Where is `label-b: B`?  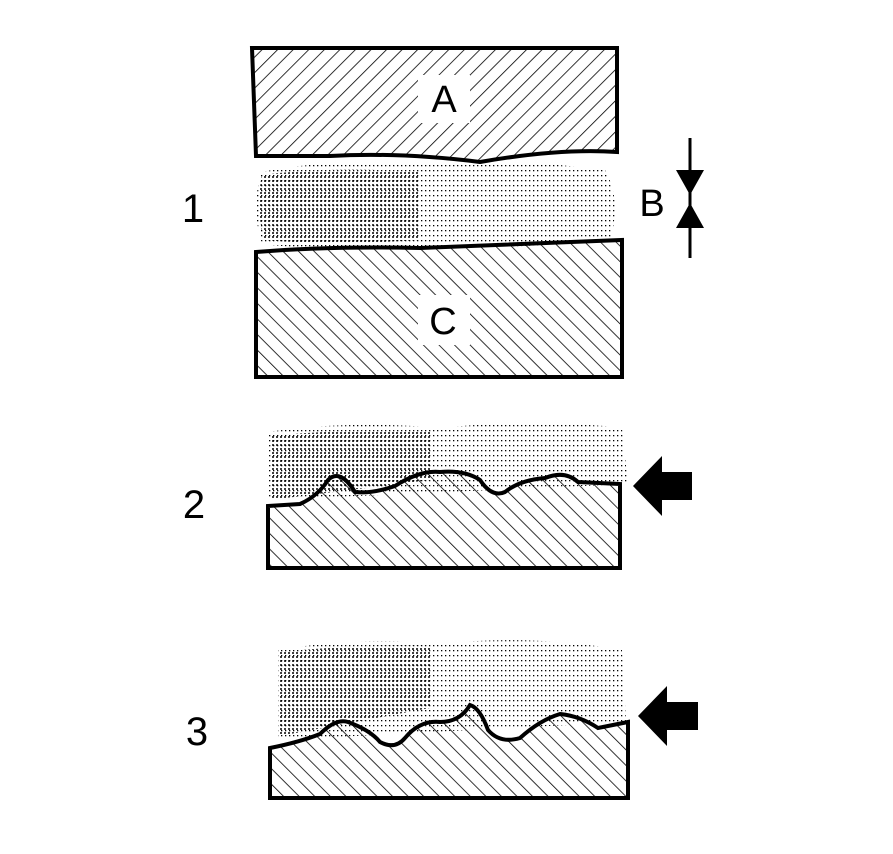 label-b: B is located at coordinates (651, 204).